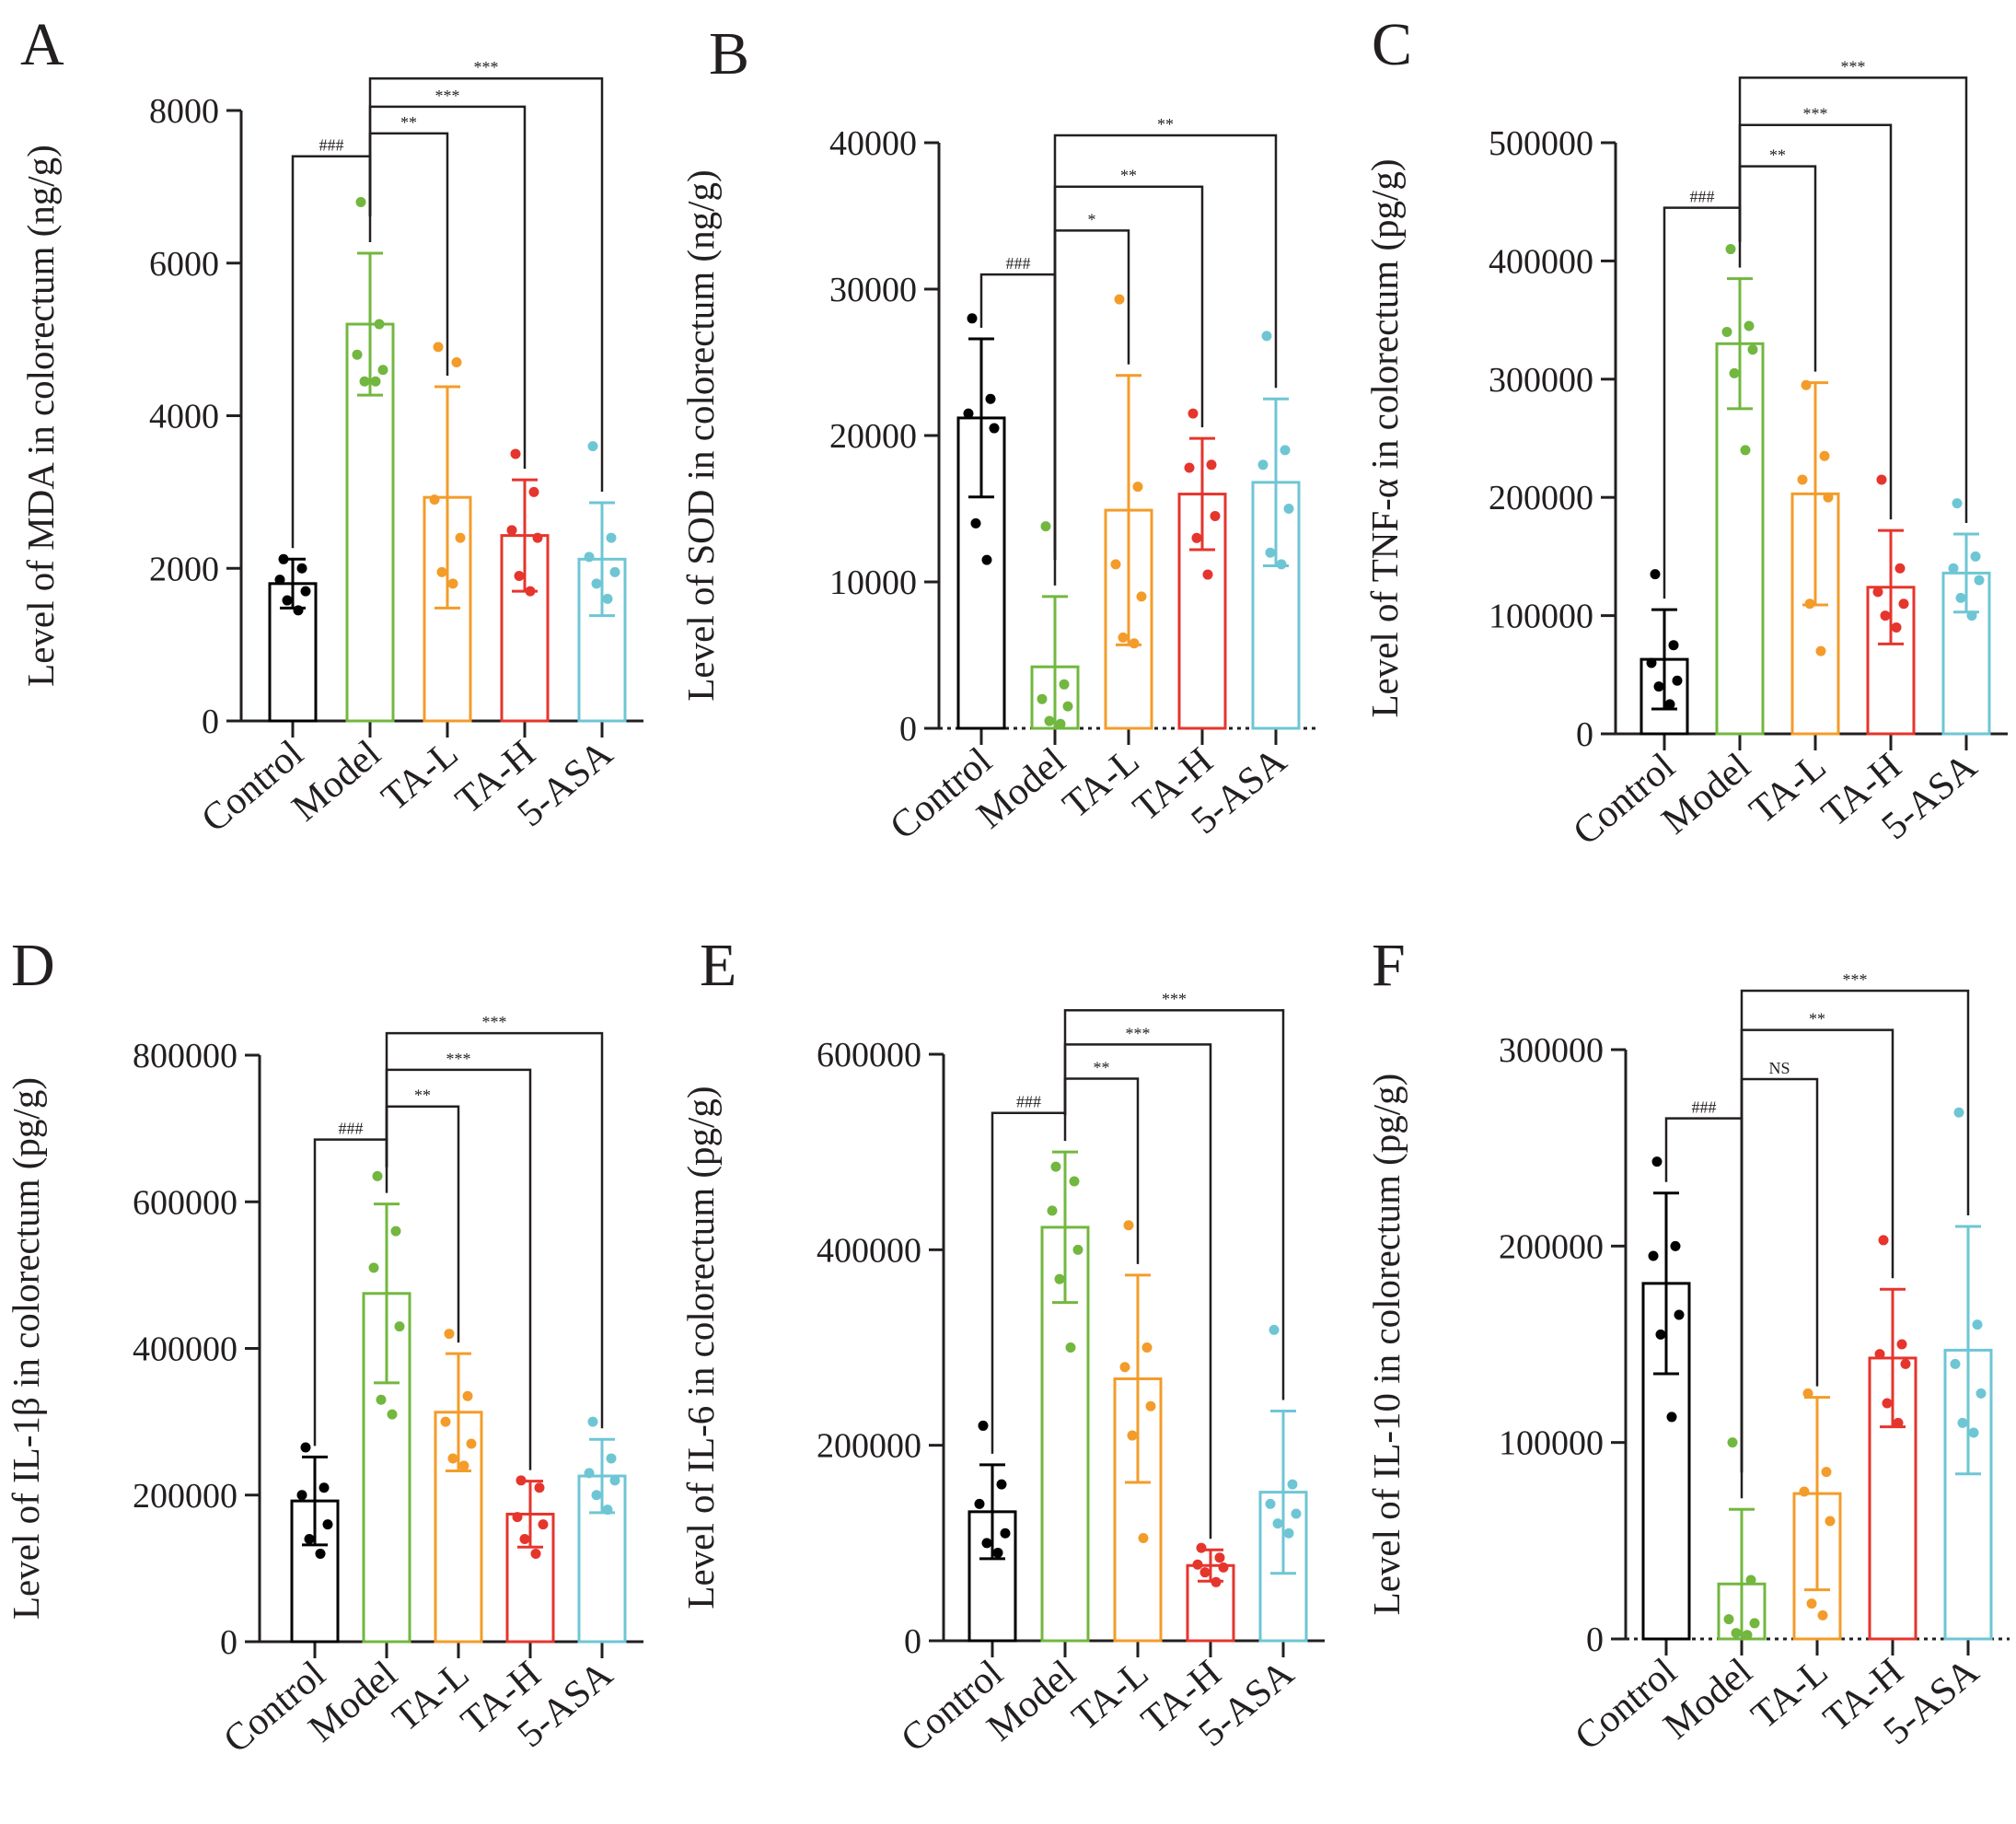 Image resolution: width=2016 pixels, height=1824 pixels. I want to click on significance-label: *, so click(1092, 219).